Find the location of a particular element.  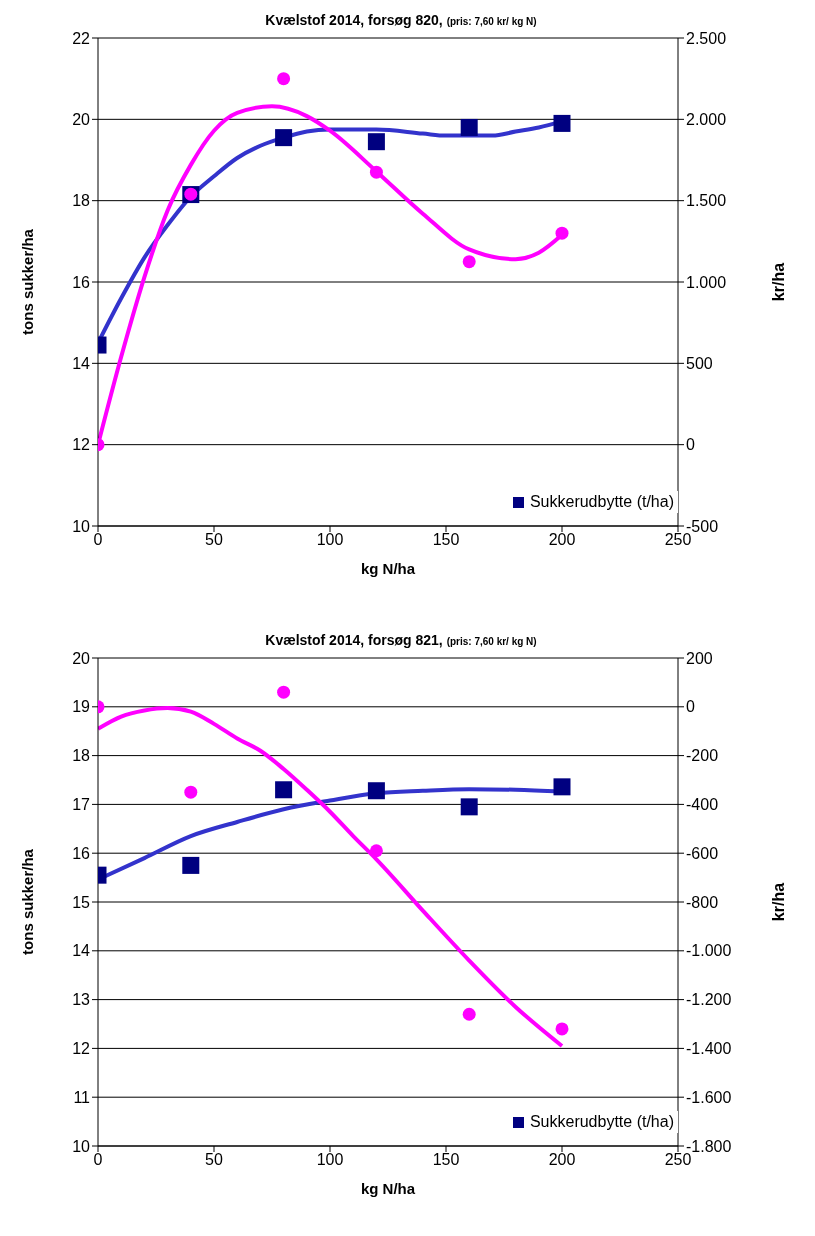

y2-tick-label: 1.500 is located at coordinates (706, 201).